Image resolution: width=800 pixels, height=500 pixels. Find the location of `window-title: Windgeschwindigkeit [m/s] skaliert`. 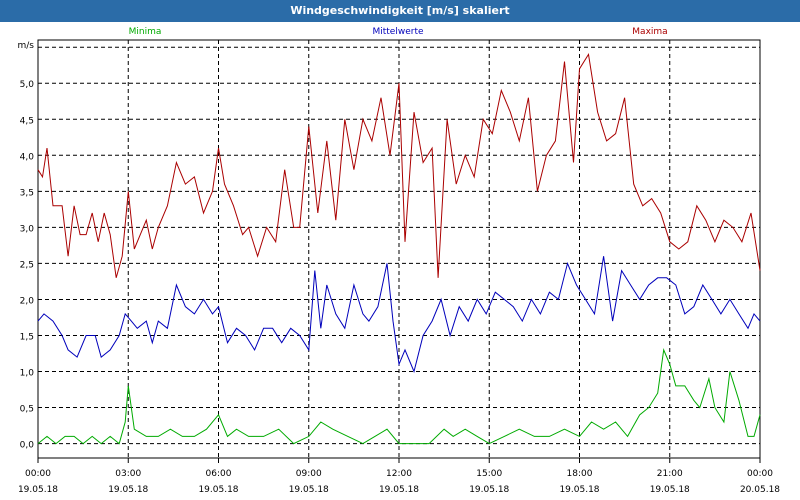

window-title: Windgeschwindigkeit [m/s] skaliert is located at coordinates (400, 11).